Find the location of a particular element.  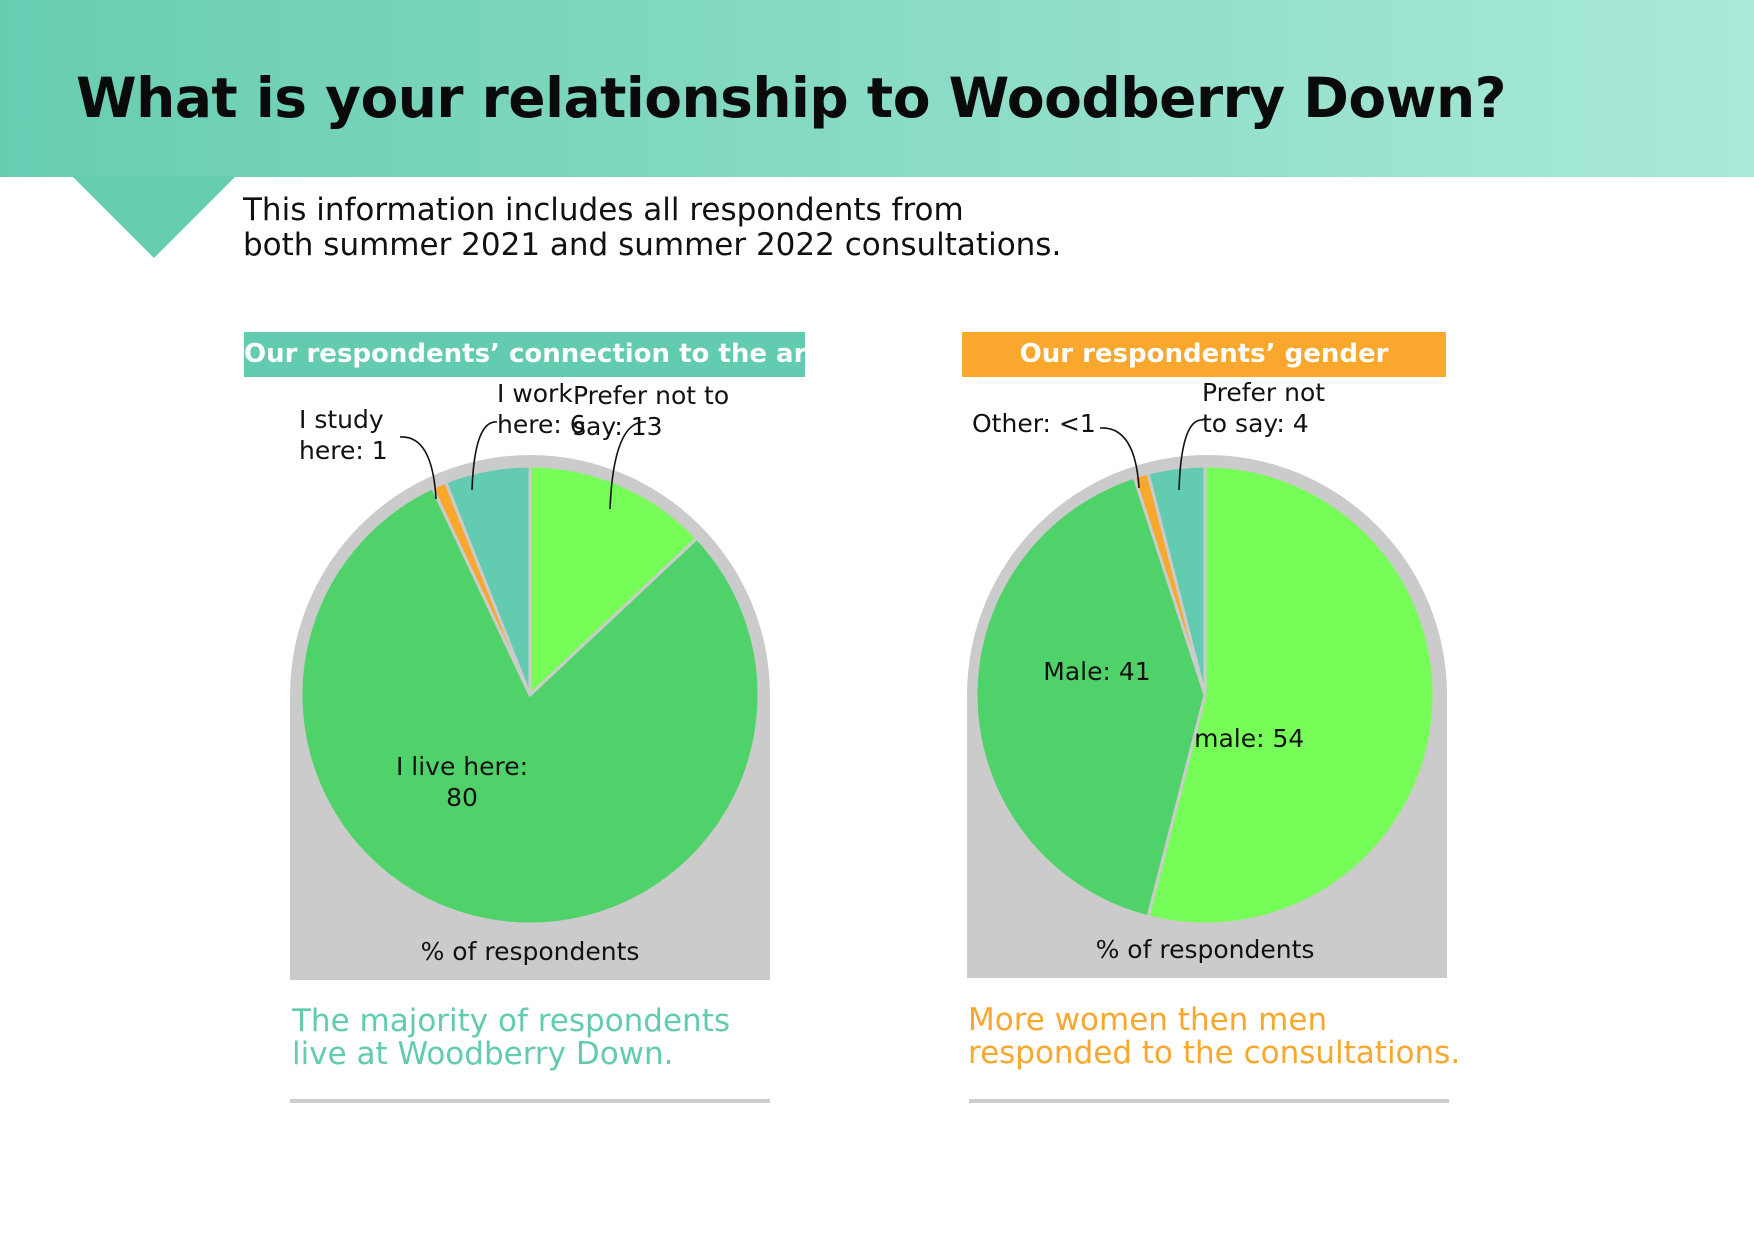

gender-slice-male is located at coordinates (1090, 697).